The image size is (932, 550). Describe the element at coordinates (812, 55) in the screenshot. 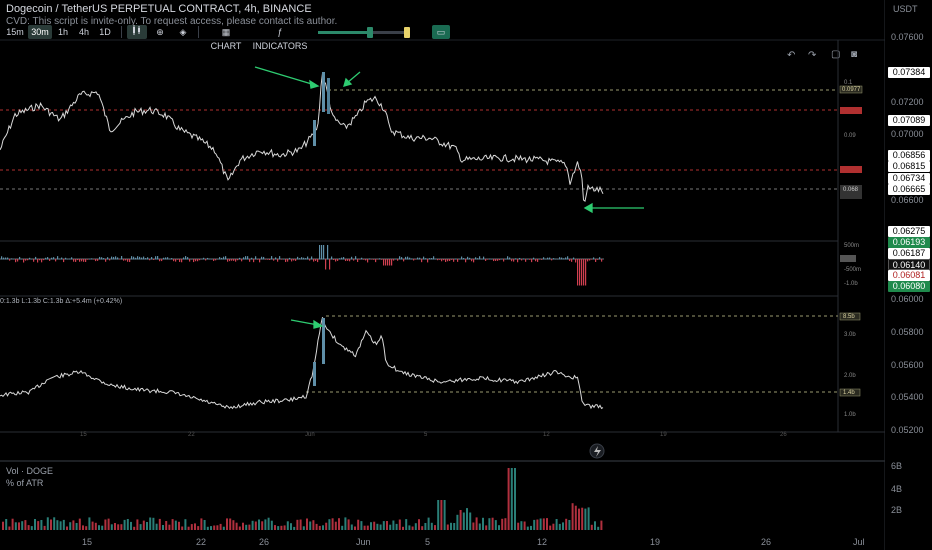

I see `redo-icon: ↷` at that location.